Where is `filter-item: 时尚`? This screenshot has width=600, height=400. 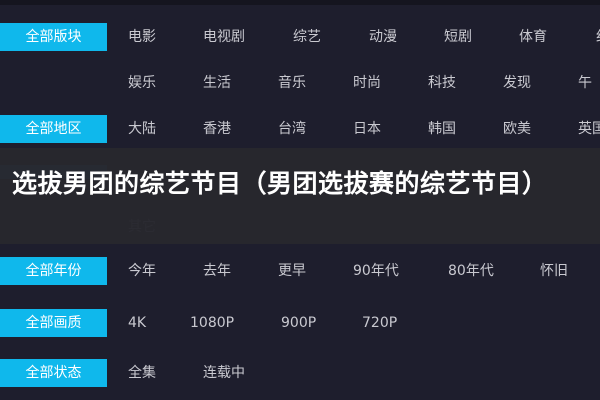 filter-item: 时尚 is located at coordinates (367, 83).